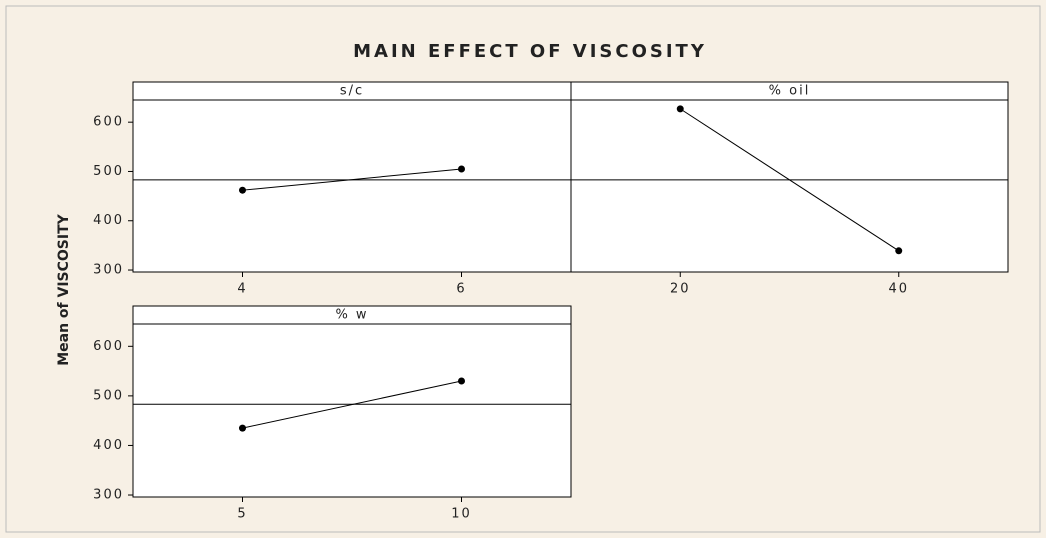 The image size is (1046, 538). I want to click on x-tick-label: 40, so click(898, 289).